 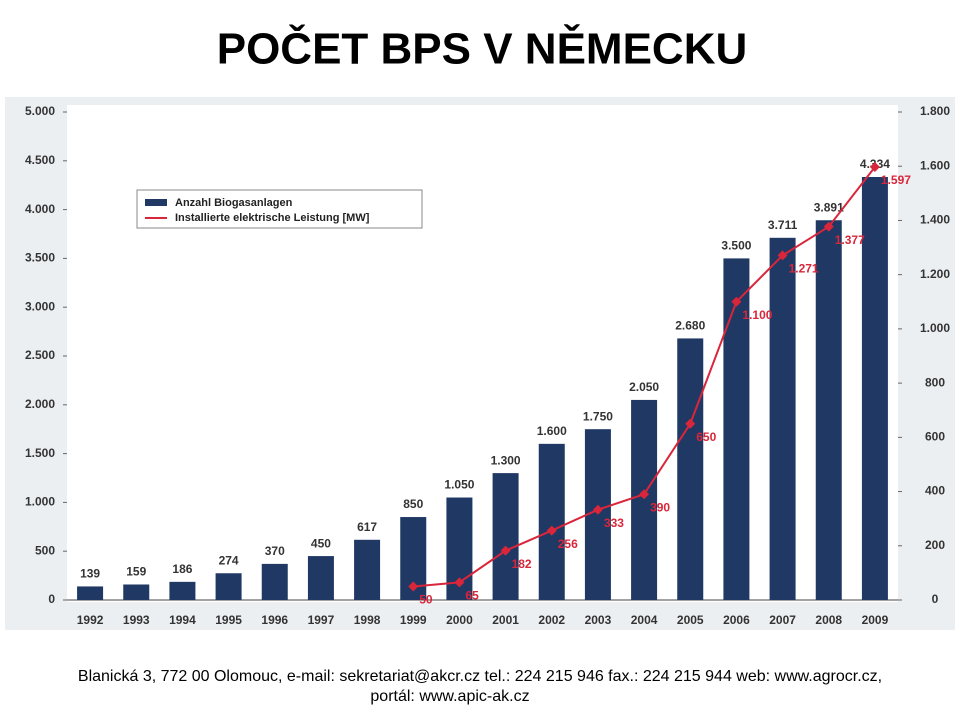 What do you see at coordinates (736, 246) in the screenshot?
I see `bar-value-label: 3.500` at bounding box center [736, 246].